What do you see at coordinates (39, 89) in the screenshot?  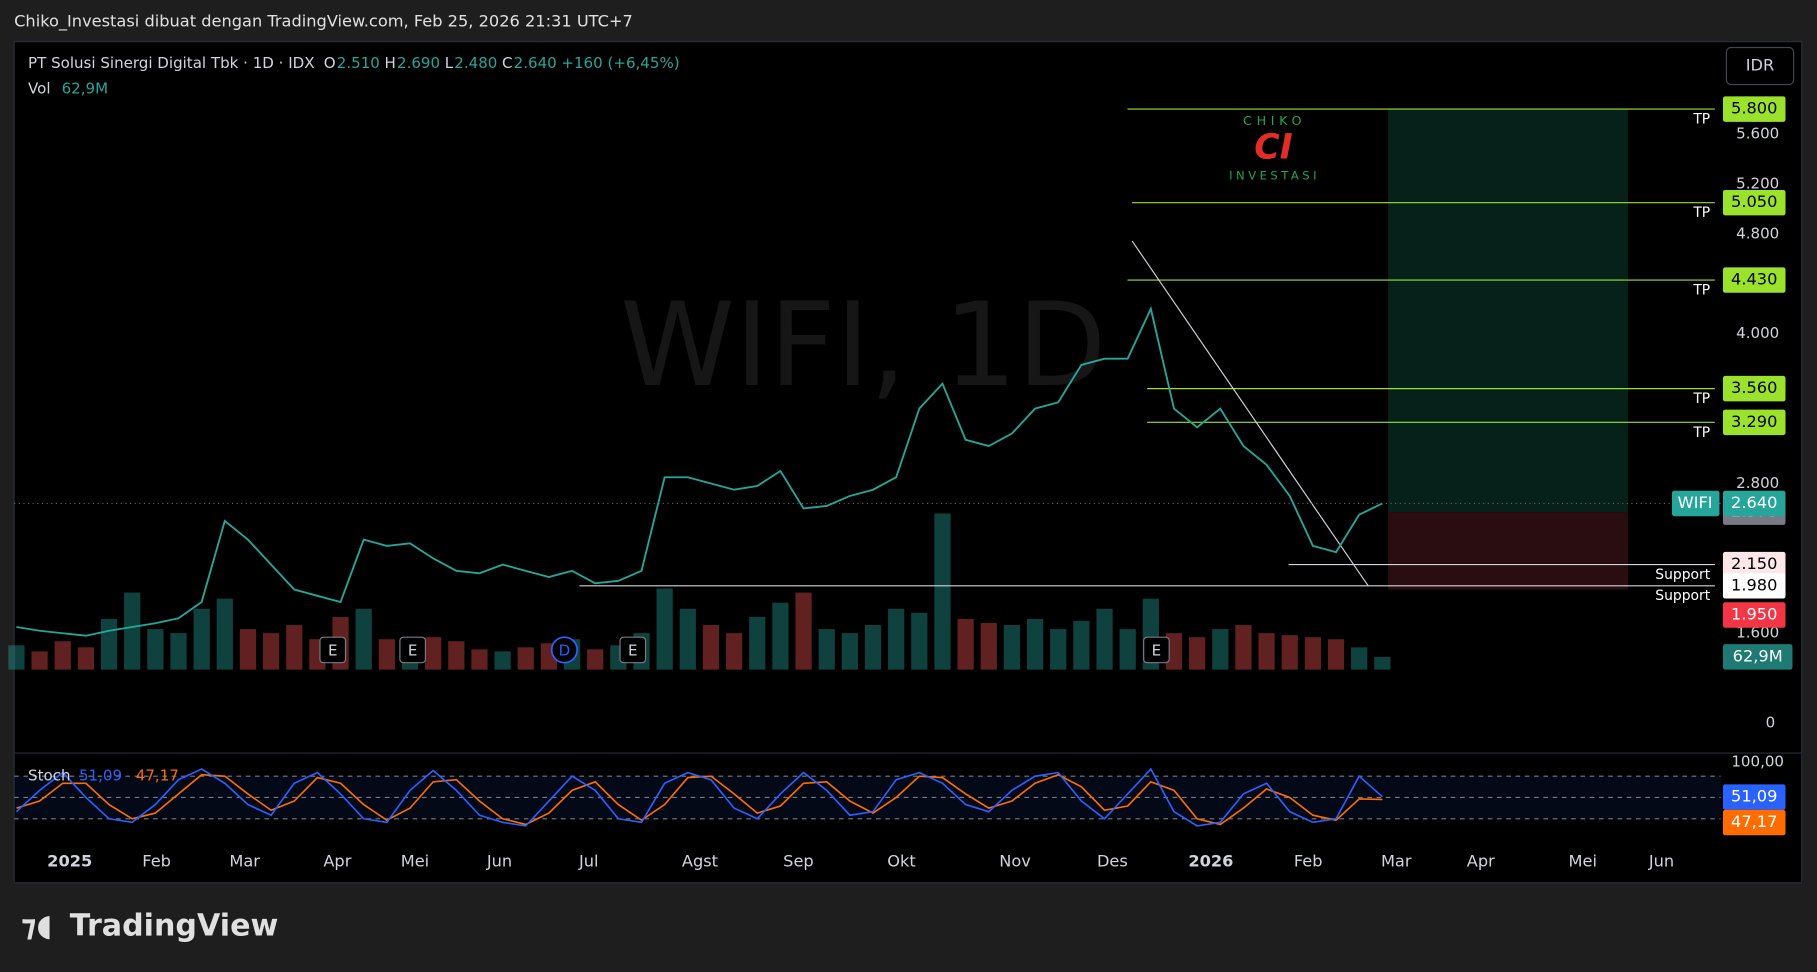 I see `vol-label: Vol` at bounding box center [39, 89].